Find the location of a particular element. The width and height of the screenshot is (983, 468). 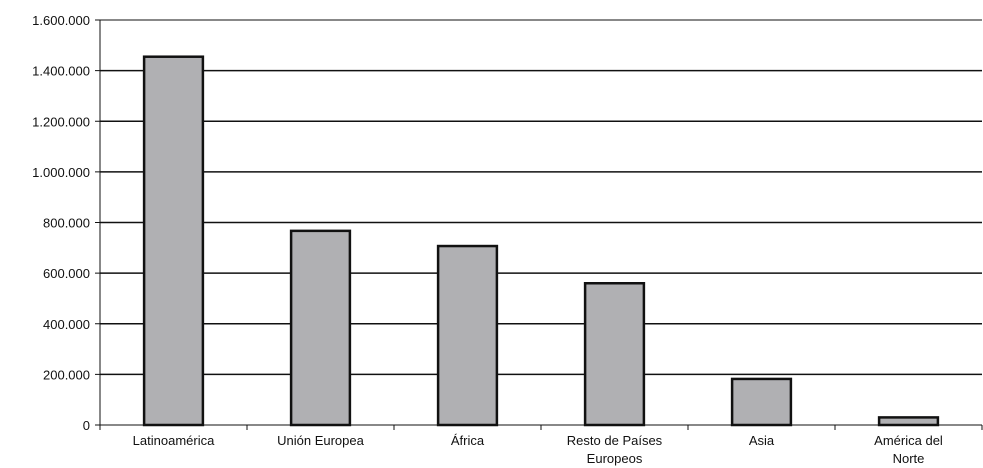

y-tick-label: 800.000 is located at coordinates (66, 223).